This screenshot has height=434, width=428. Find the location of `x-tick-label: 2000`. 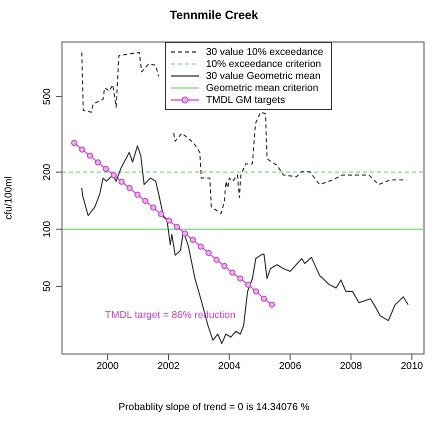

x-tick-label: 2000 is located at coordinates (108, 366).